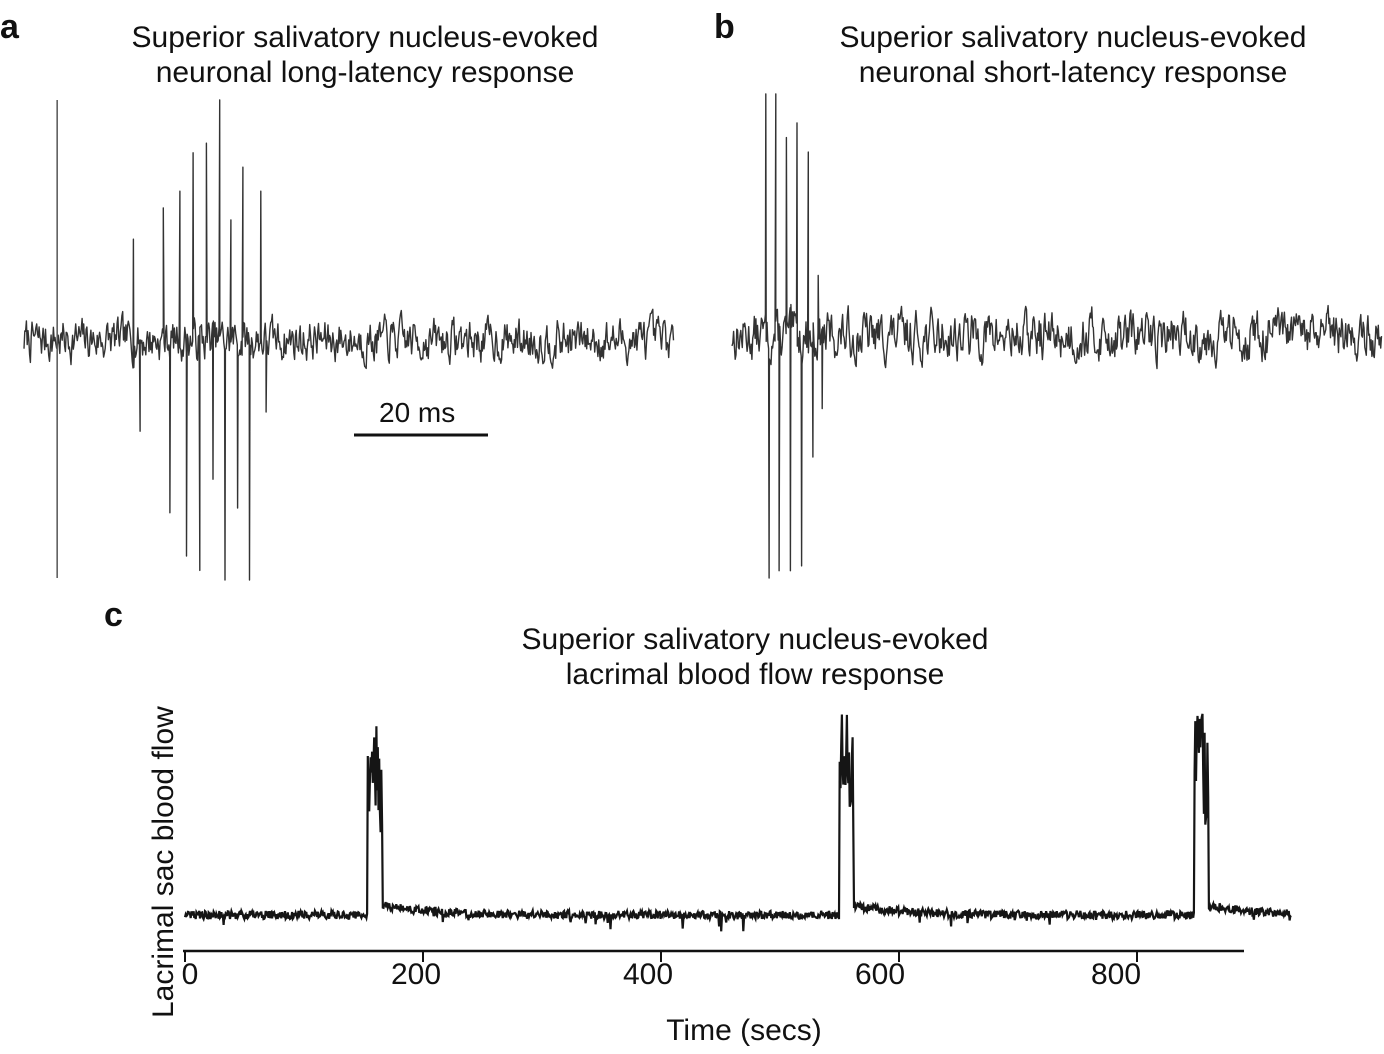  What do you see at coordinates (416, 974) in the screenshot?
I see `x-tick-label-200: 200` at bounding box center [416, 974].